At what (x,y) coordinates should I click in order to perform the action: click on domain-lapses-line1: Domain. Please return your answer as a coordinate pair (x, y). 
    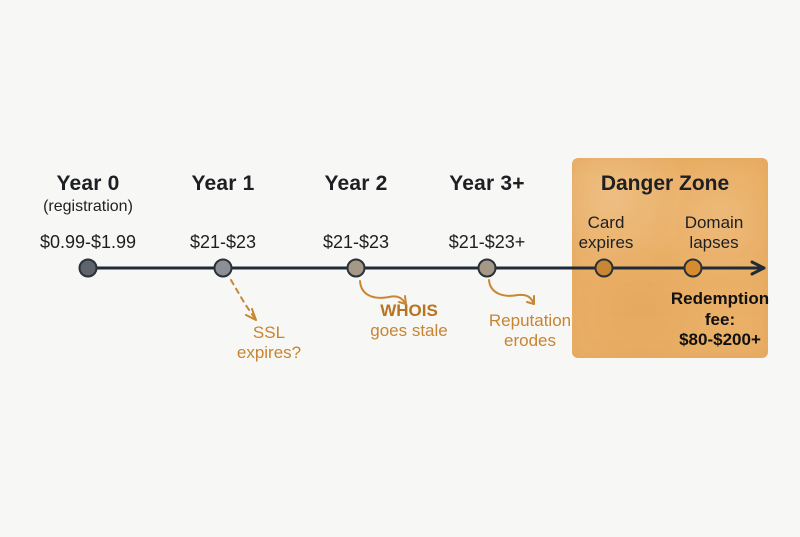
    Looking at the image, I should click on (714, 222).